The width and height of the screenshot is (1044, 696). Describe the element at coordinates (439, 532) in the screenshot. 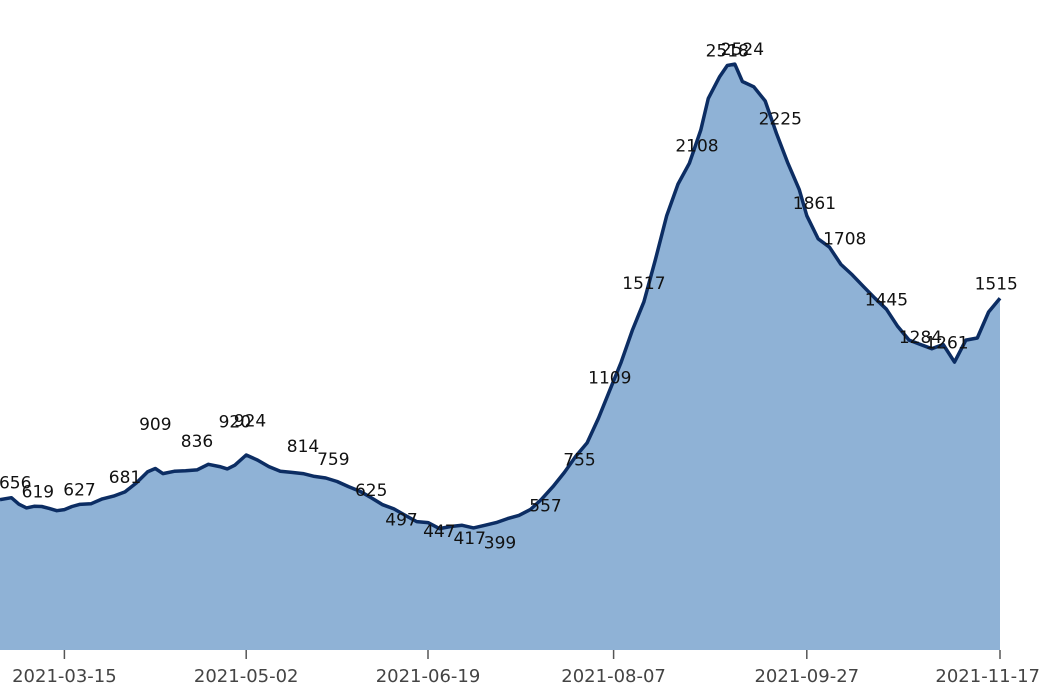

I see `data-label: 447` at that location.